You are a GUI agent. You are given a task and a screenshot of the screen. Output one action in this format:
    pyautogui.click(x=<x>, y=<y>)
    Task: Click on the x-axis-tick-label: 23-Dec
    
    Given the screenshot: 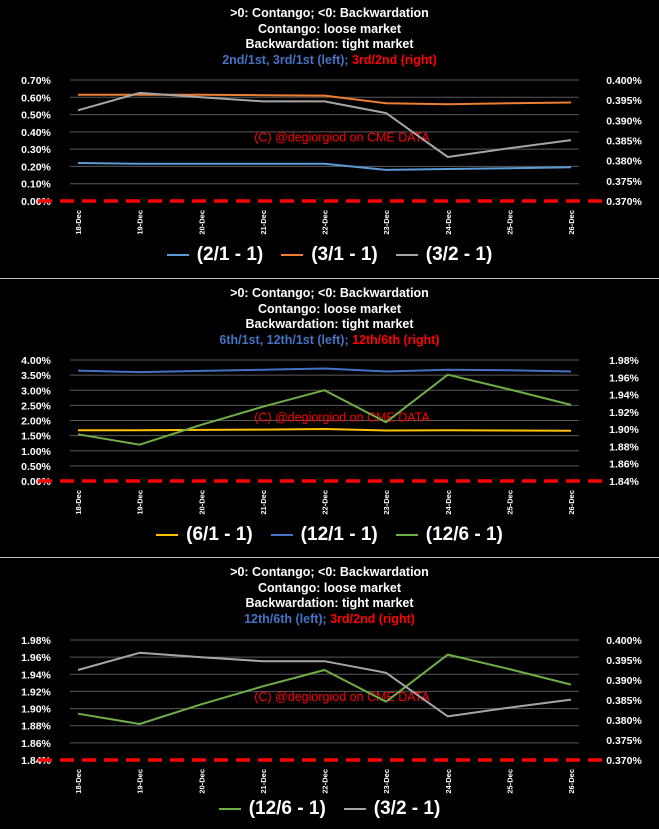 What is the action you would take?
    pyautogui.click(x=386, y=781)
    